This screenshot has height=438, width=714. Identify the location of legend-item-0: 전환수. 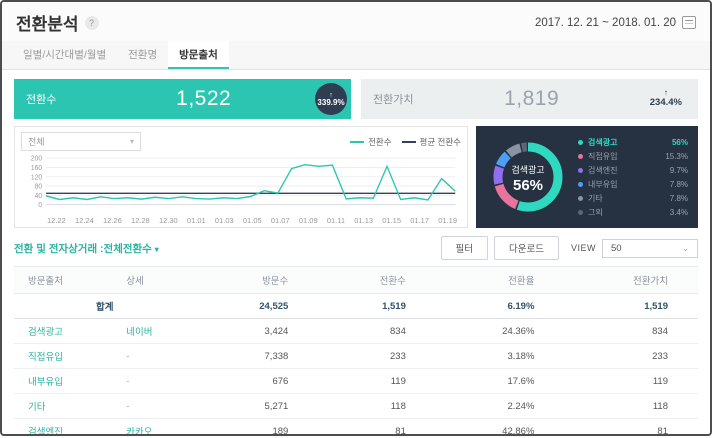
(371, 142).